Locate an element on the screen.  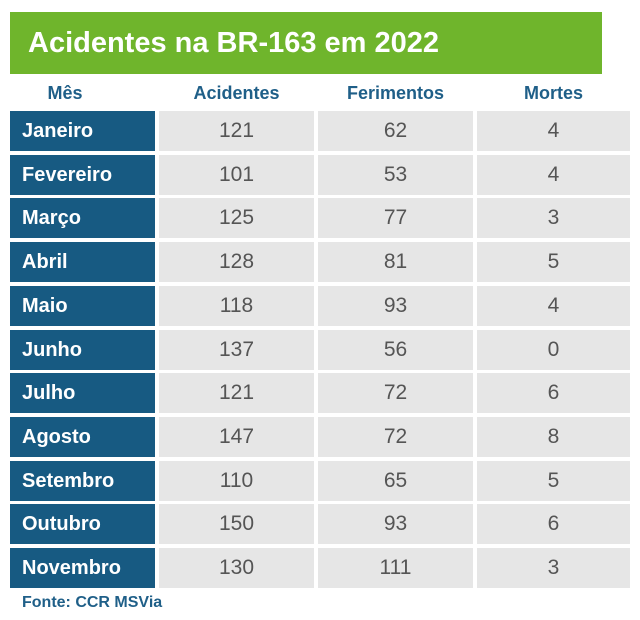
table-row: Abril 128 81 5 is located at coordinates (320, 262).